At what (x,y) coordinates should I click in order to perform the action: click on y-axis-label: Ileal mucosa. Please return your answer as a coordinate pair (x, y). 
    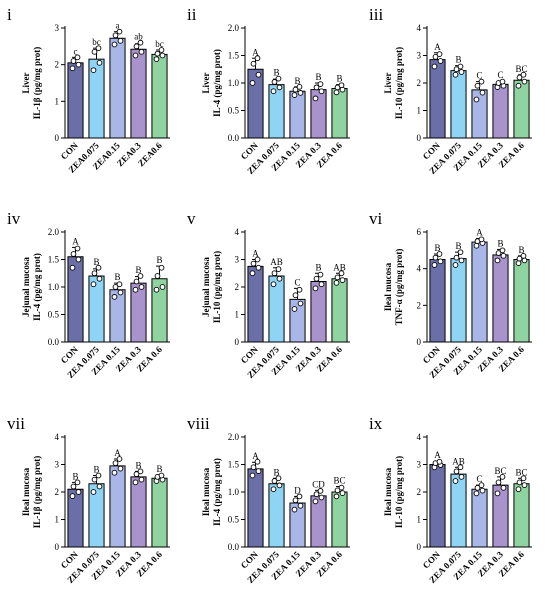
    Looking at the image, I should click on (388, 491).